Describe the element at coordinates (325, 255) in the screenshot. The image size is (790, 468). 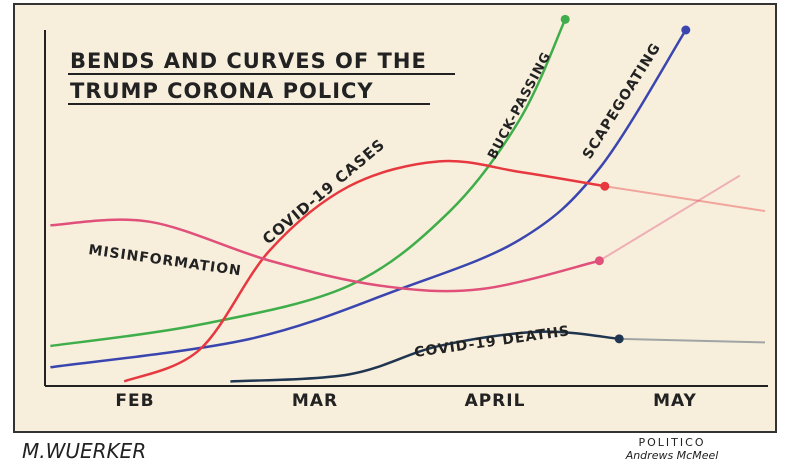
I see `series-line-misinformation` at that location.